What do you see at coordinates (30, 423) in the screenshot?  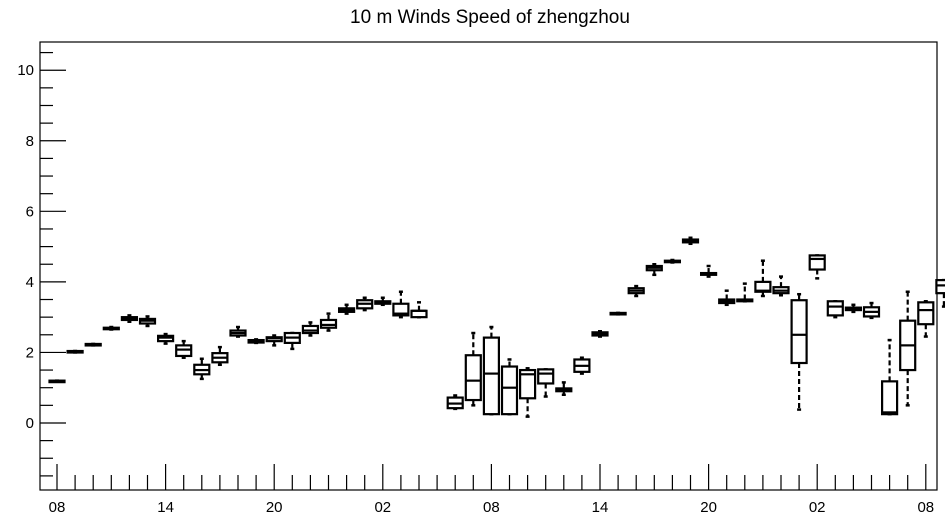 I see `y-tick-label: 0` at bounding box center [30, 423].